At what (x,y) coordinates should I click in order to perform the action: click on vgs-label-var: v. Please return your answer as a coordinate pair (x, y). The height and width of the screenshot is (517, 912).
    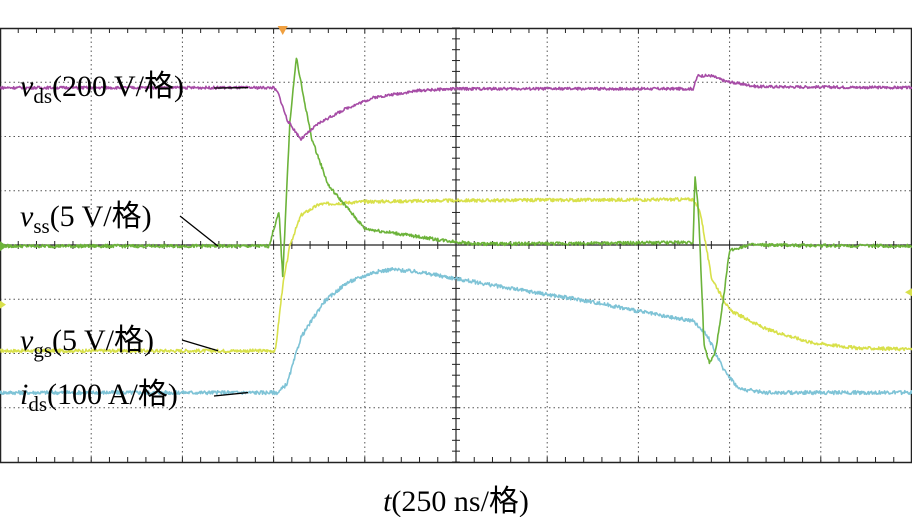
    Looking at the image, I should click on (27, 340).